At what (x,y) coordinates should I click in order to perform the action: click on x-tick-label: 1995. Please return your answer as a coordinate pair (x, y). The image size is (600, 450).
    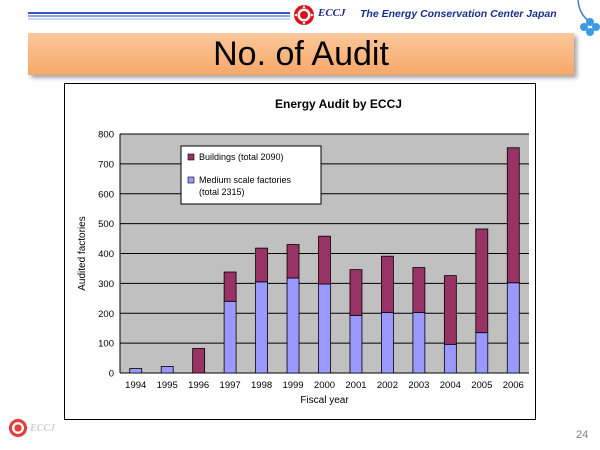
    Looking at the image, I should click on (167, 385).